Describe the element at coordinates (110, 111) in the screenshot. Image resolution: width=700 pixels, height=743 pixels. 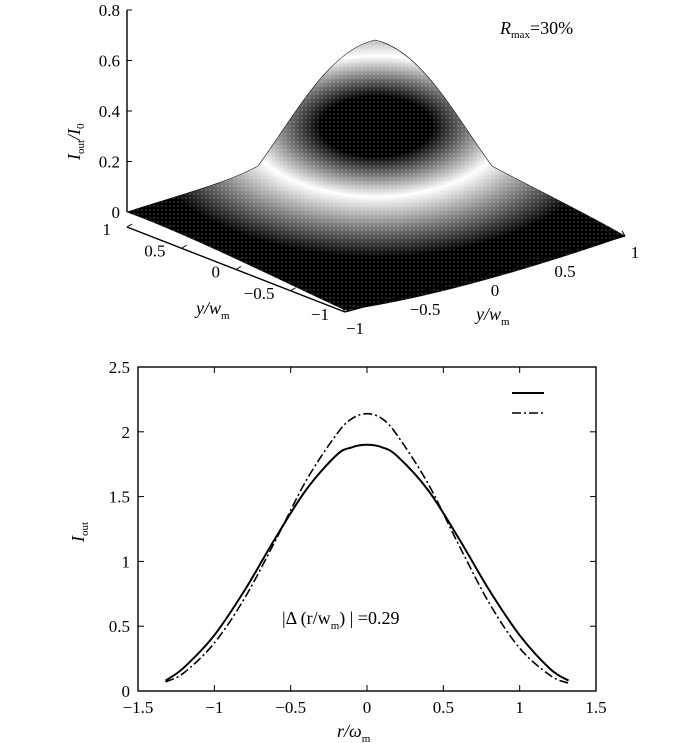
I see `z-tick-label: 0.4` at that location.